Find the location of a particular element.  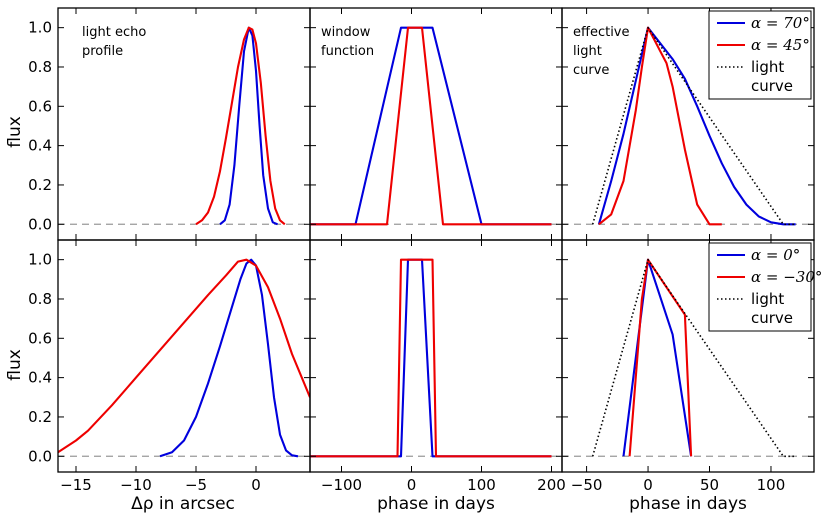

x-tick-label: −100 is located at coordinates (341, 485).